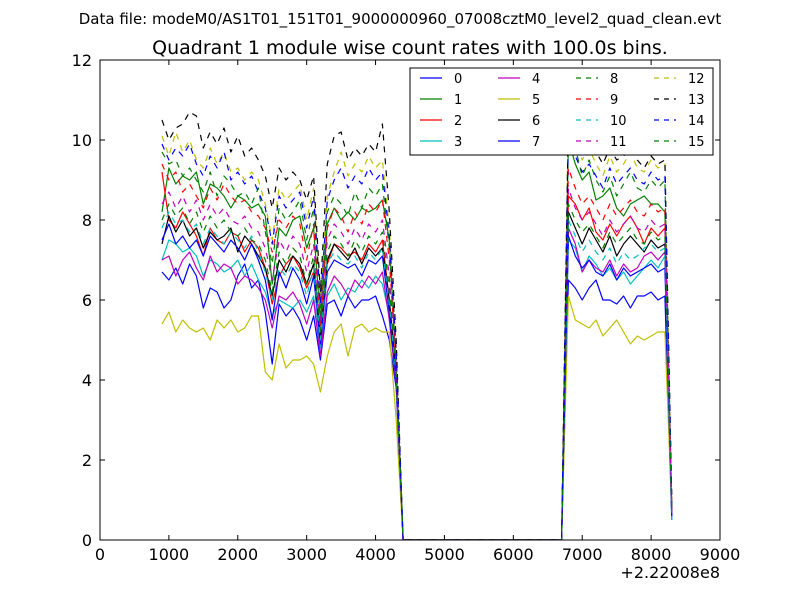 The width and height of the screenshot is (800, 600). Describe the element at coordinates (306, 554) in the screenshot. I see `x-tick-label: 3000` at that location.